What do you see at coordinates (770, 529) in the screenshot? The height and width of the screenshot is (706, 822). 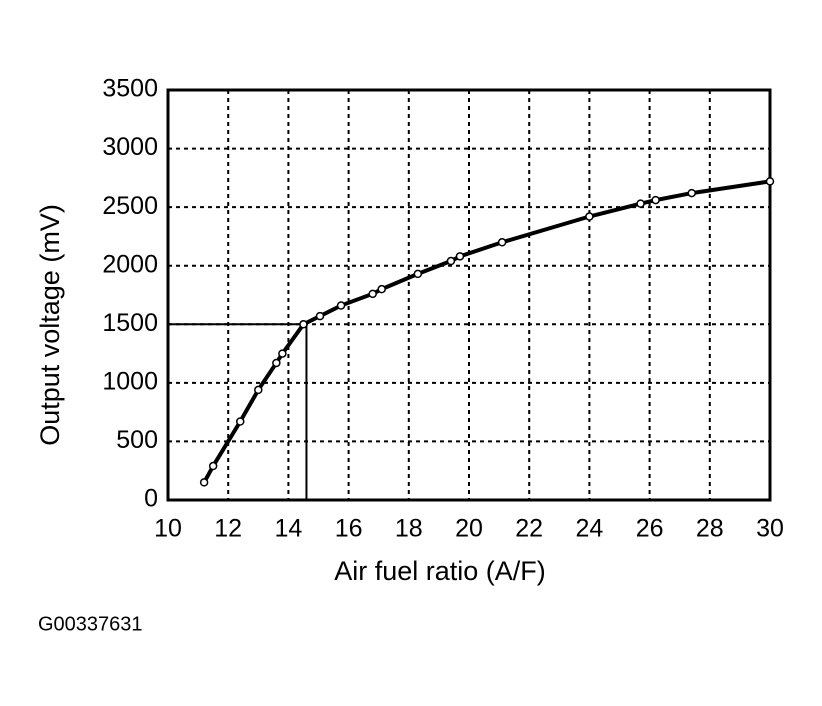 I see `x-tick-label: 30` at bounding box center [770, 529].